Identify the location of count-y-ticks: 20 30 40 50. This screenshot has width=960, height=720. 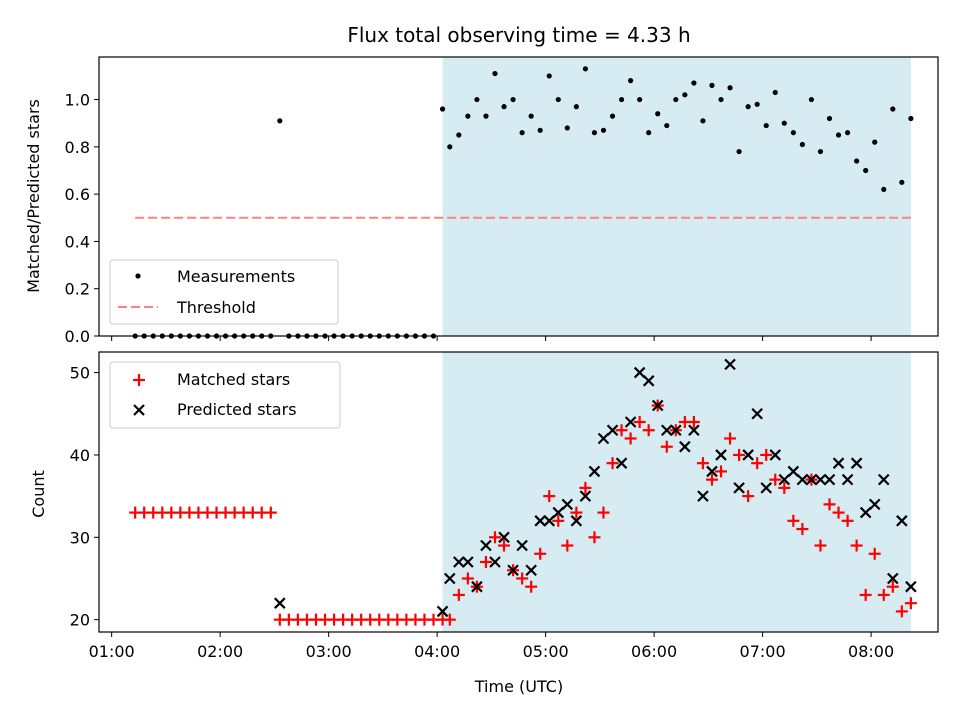
(84, 497).